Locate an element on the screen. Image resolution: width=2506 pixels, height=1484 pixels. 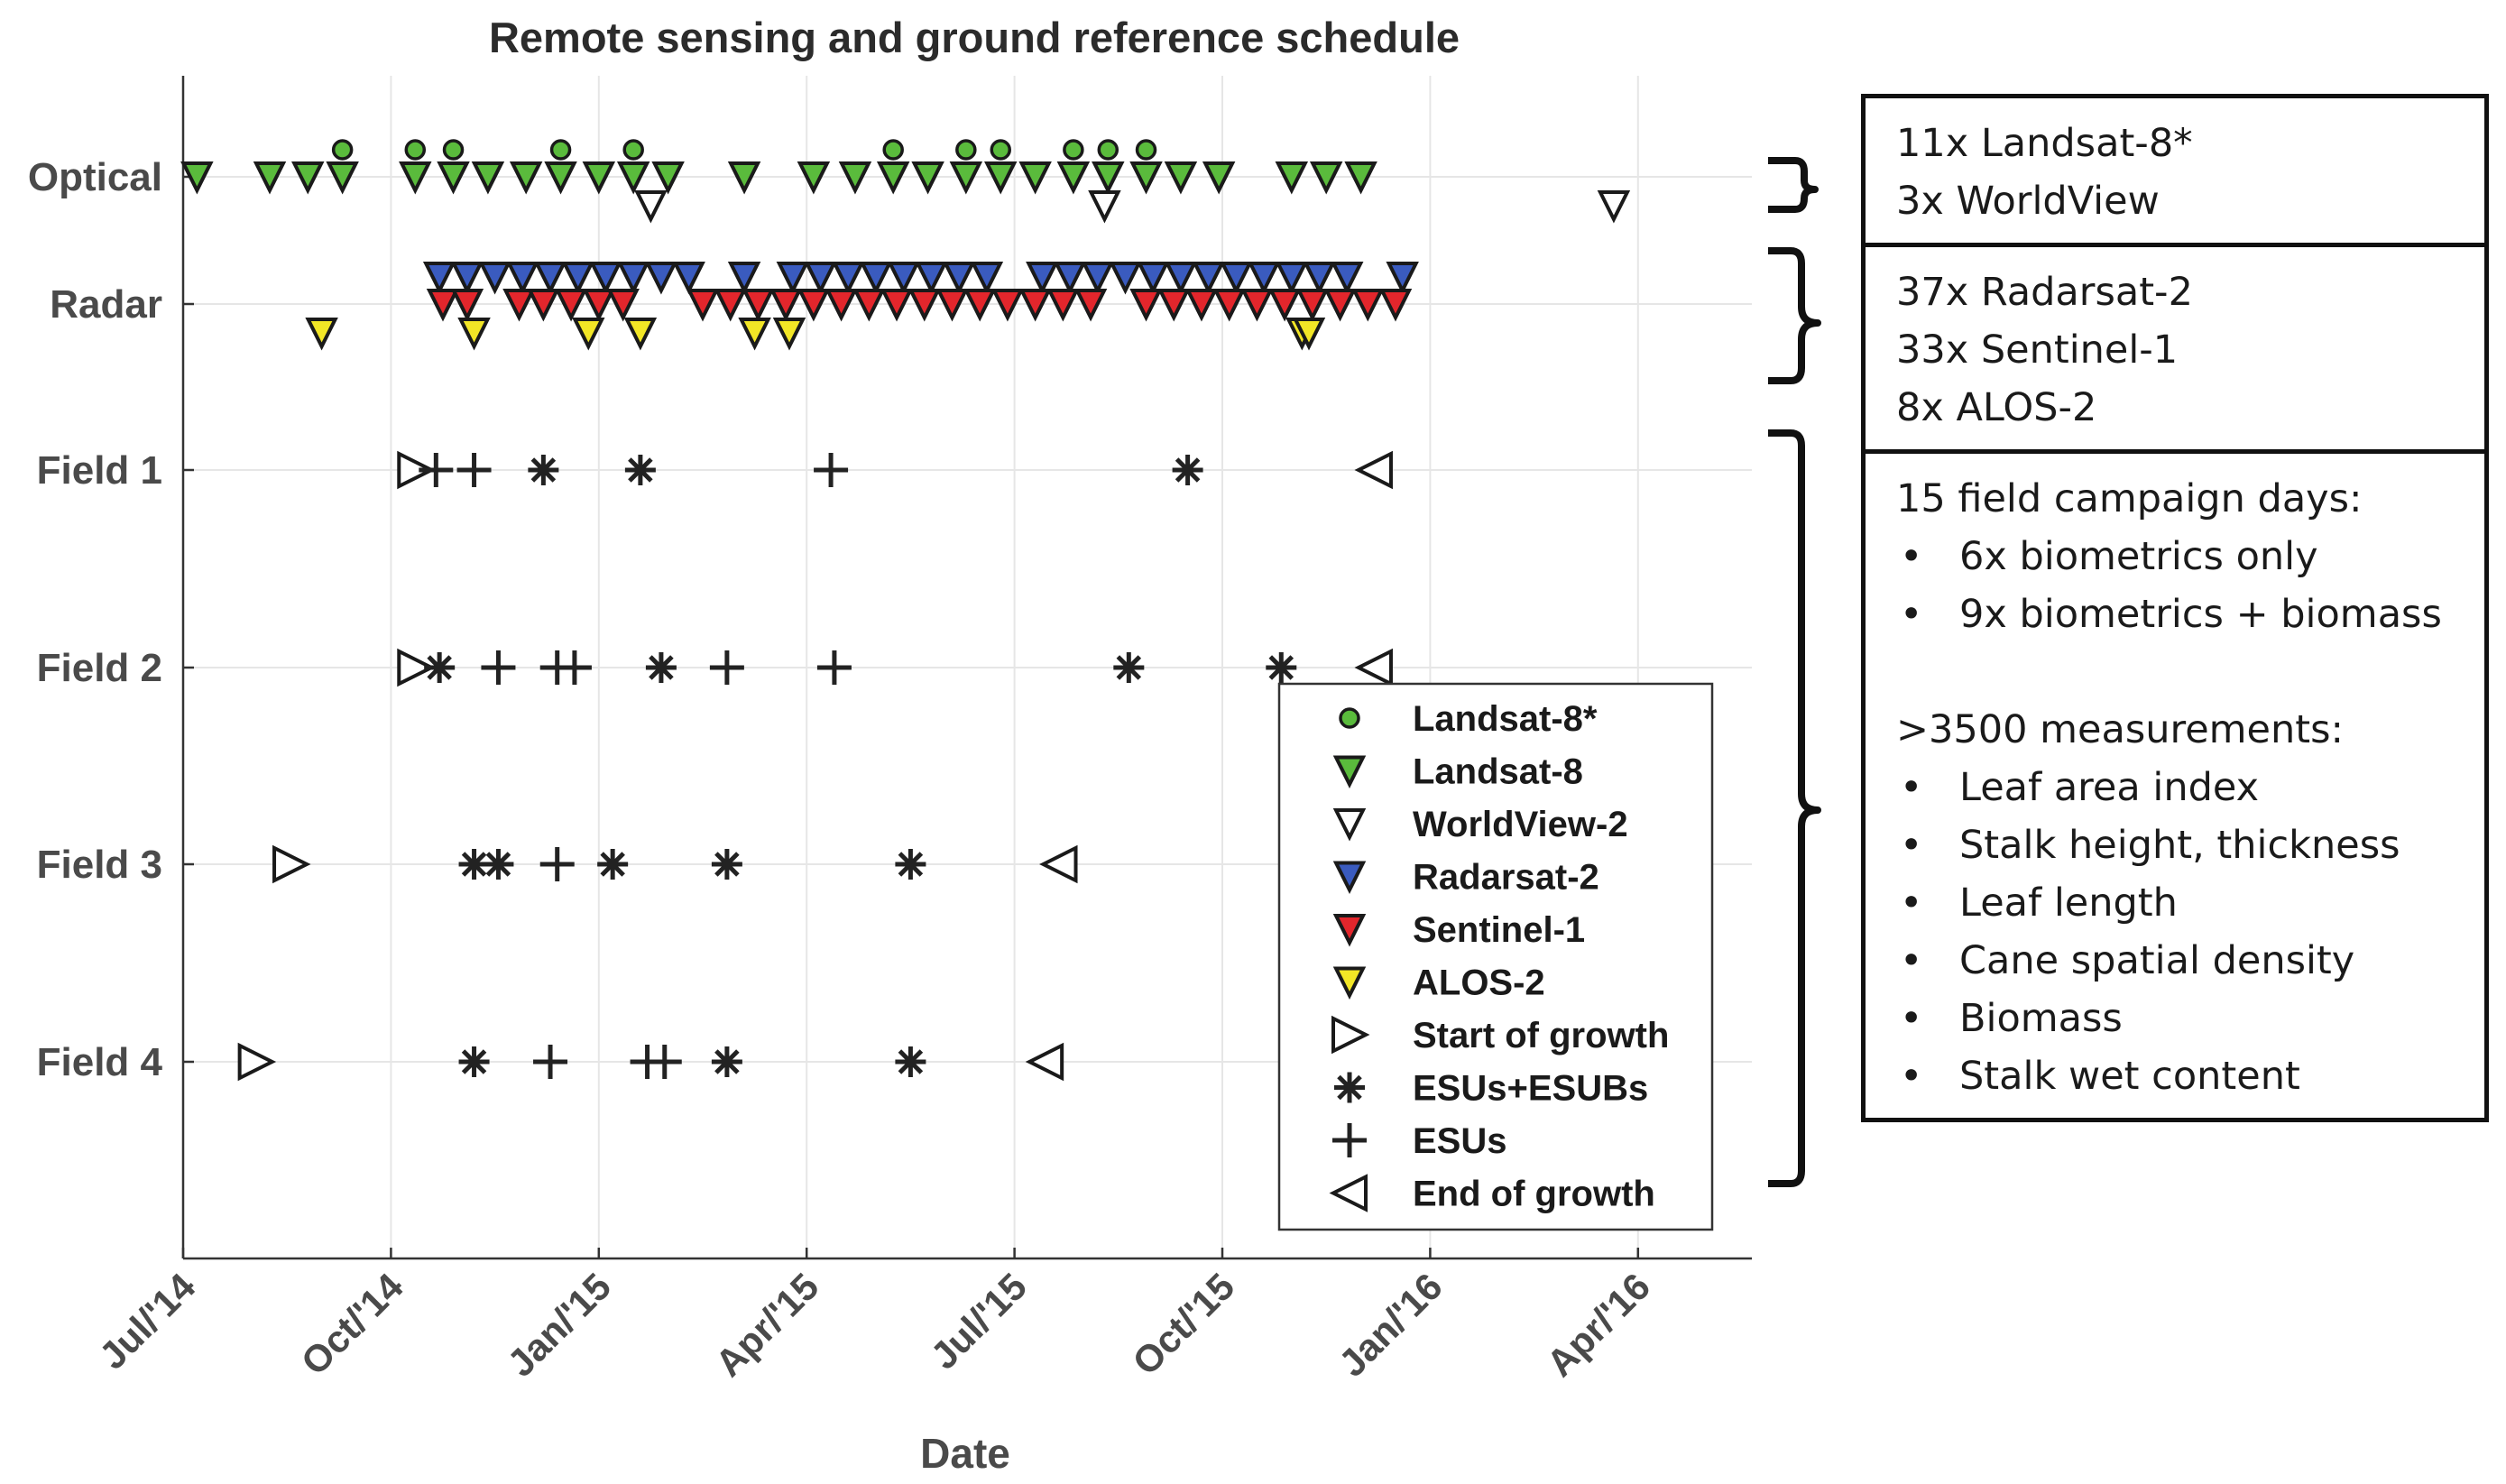
x-tick-label: Oct/'15 is located at coordinates (1183, 1324).